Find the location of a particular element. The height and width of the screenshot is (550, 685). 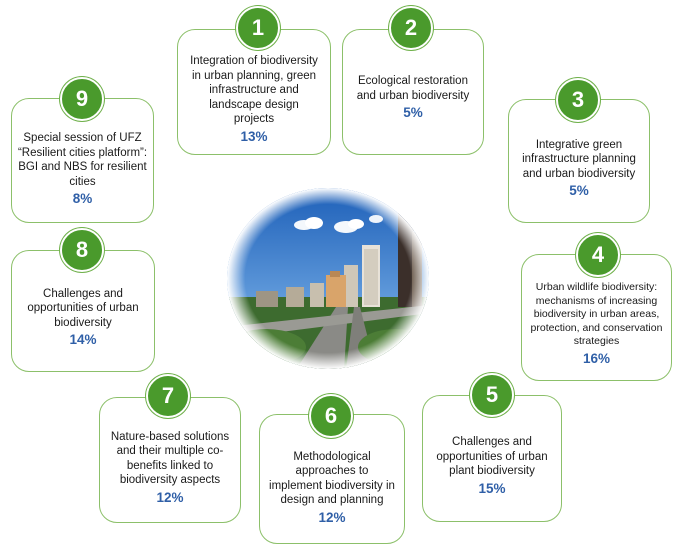

topic-number-badge: 2 is located at coordinates (411, 28).